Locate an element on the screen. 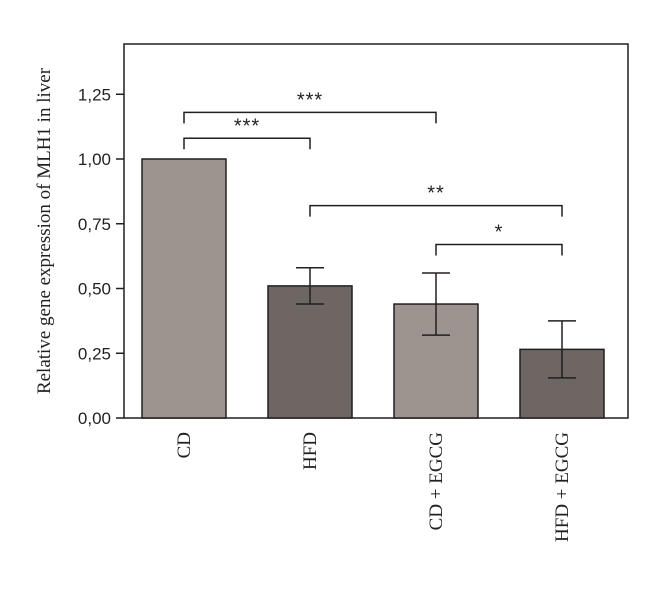 The height and width of the screenshot is (606, 660). y-axis: 0,00 0,25 0,50 0,75 1,00 1,25 is located at coordinates (101, 256).